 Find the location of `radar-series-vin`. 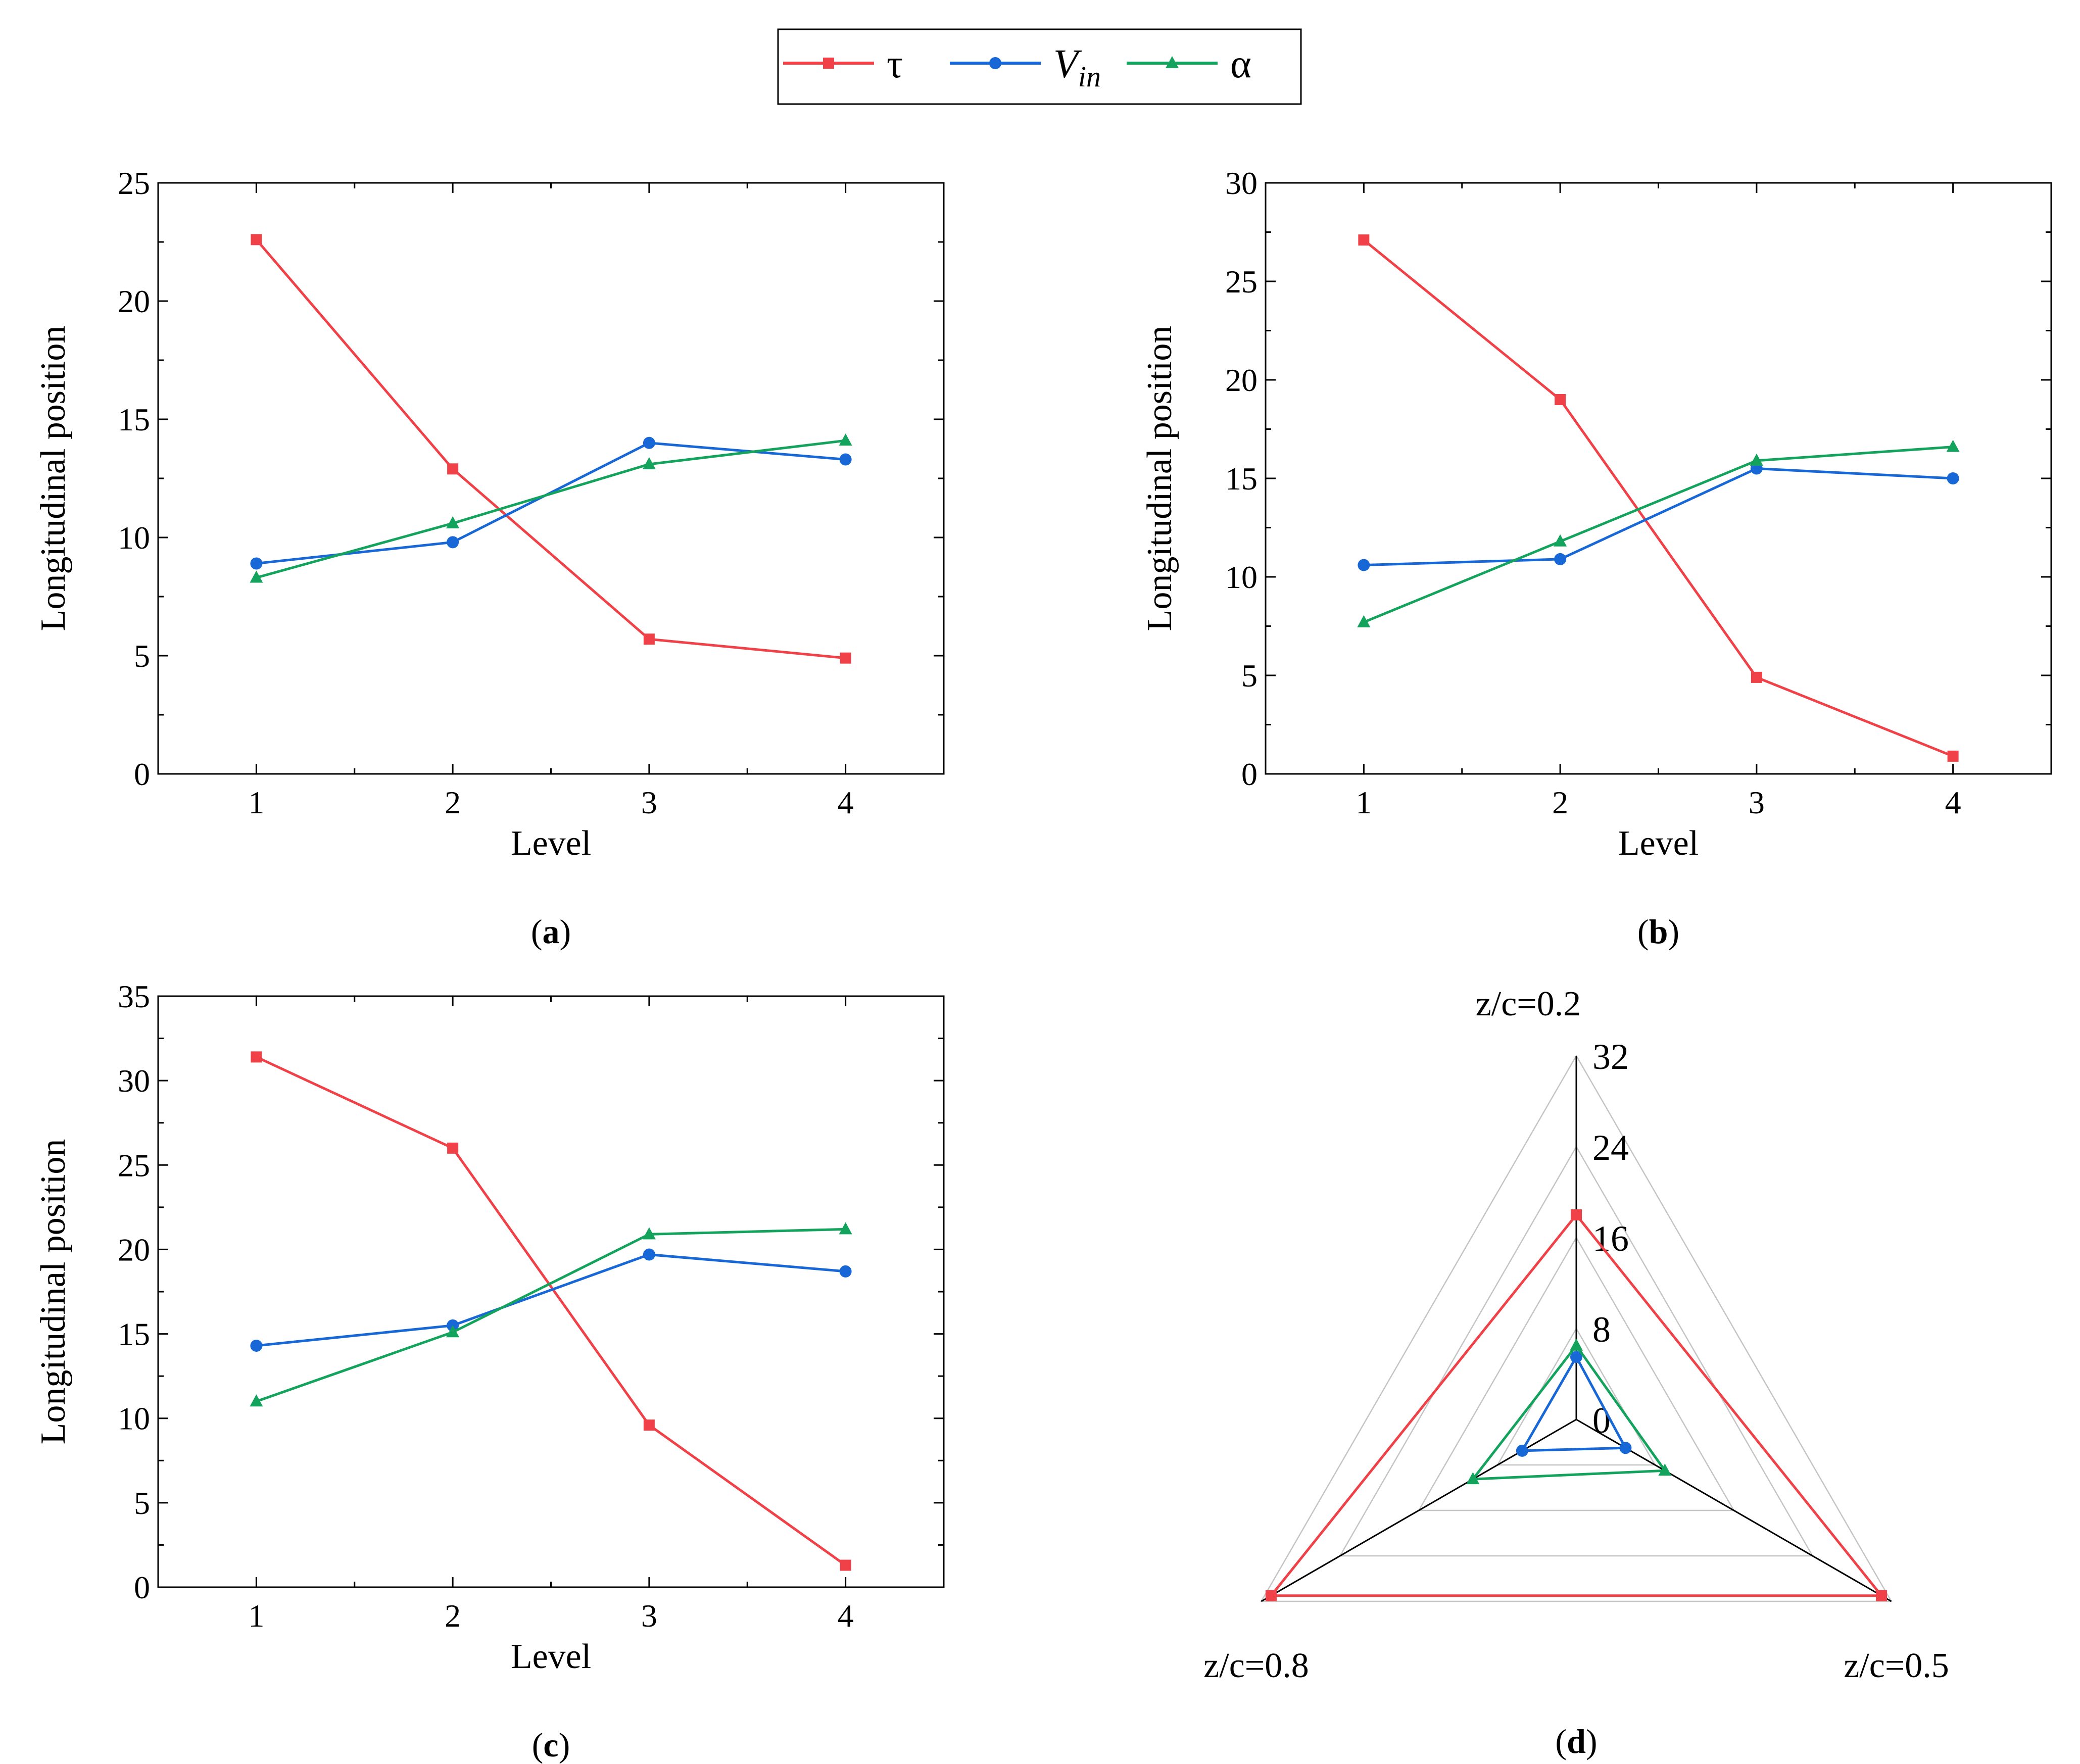

radar-series-vin is located at coordinates (1574, 1403).